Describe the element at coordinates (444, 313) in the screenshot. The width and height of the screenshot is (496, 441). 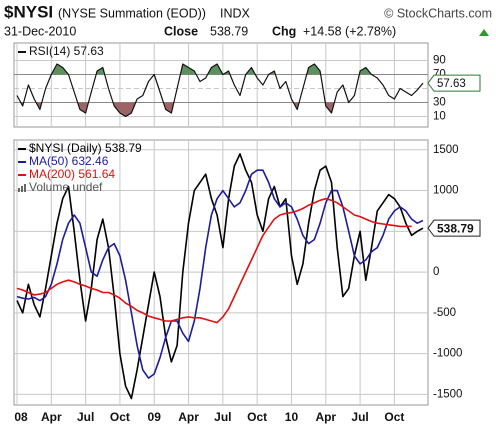
I see `y-tick-label: -500` at that location.